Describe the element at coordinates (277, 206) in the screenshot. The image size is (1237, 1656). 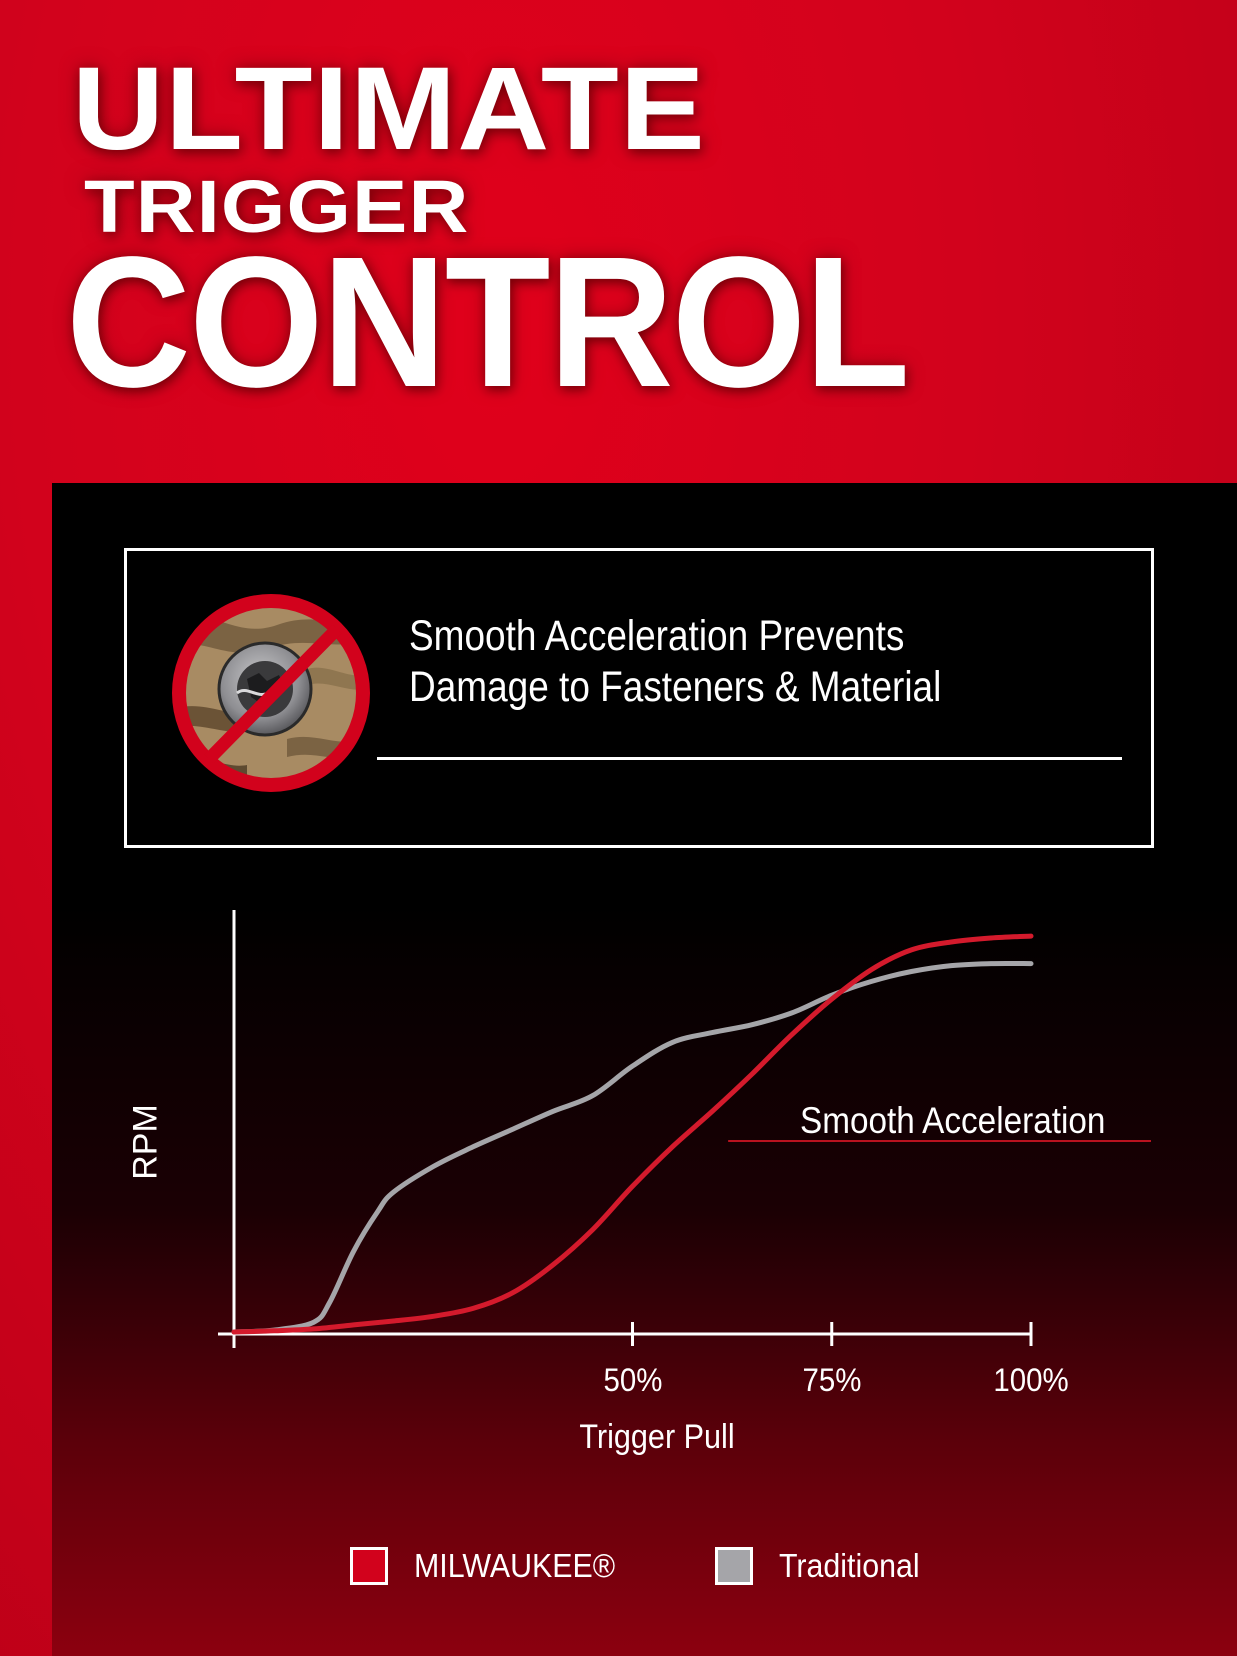
I see `headline-line-2: TRIGGER` at that location.